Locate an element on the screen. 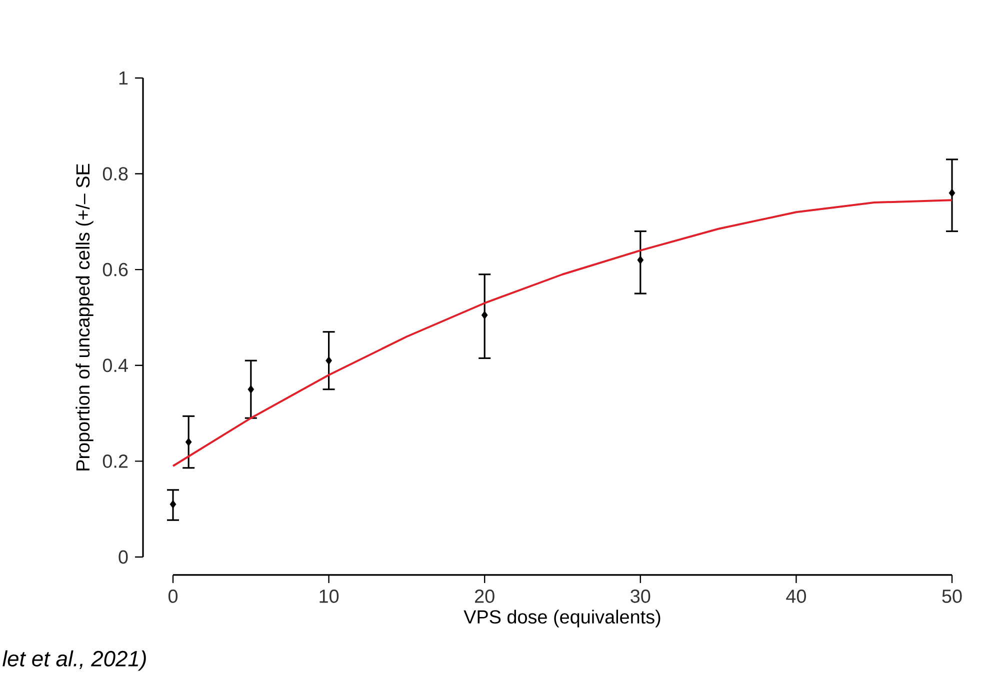 This screenshot has width=989, height=673. y-tick-label: 1 is located at coordinates (123, 77).